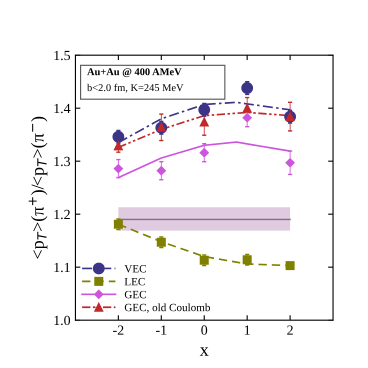 The width and height of the screenshot is (368, 368). What do you see at coordinates (118, 330) in the screenshot?
I see `x-tick-label: -2` at bounding box center [118, 330].